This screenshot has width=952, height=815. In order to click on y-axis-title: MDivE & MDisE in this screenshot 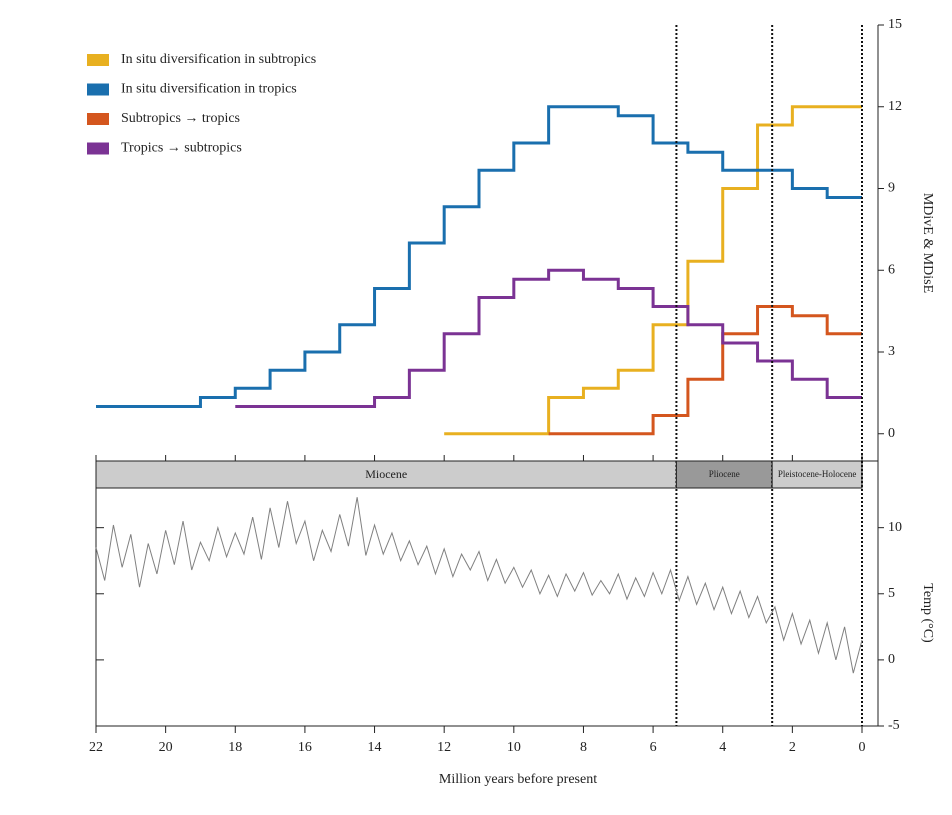, I will do `click(927, 243)`.